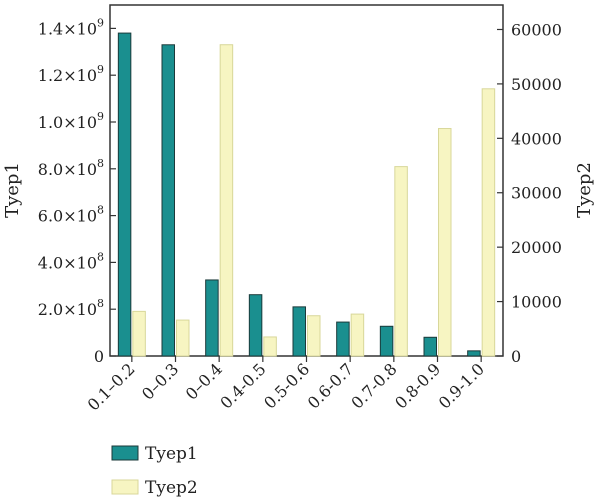 The image size is (600, 499). I want to click on left-tick-exponent-6: 9, so click(100, 69).